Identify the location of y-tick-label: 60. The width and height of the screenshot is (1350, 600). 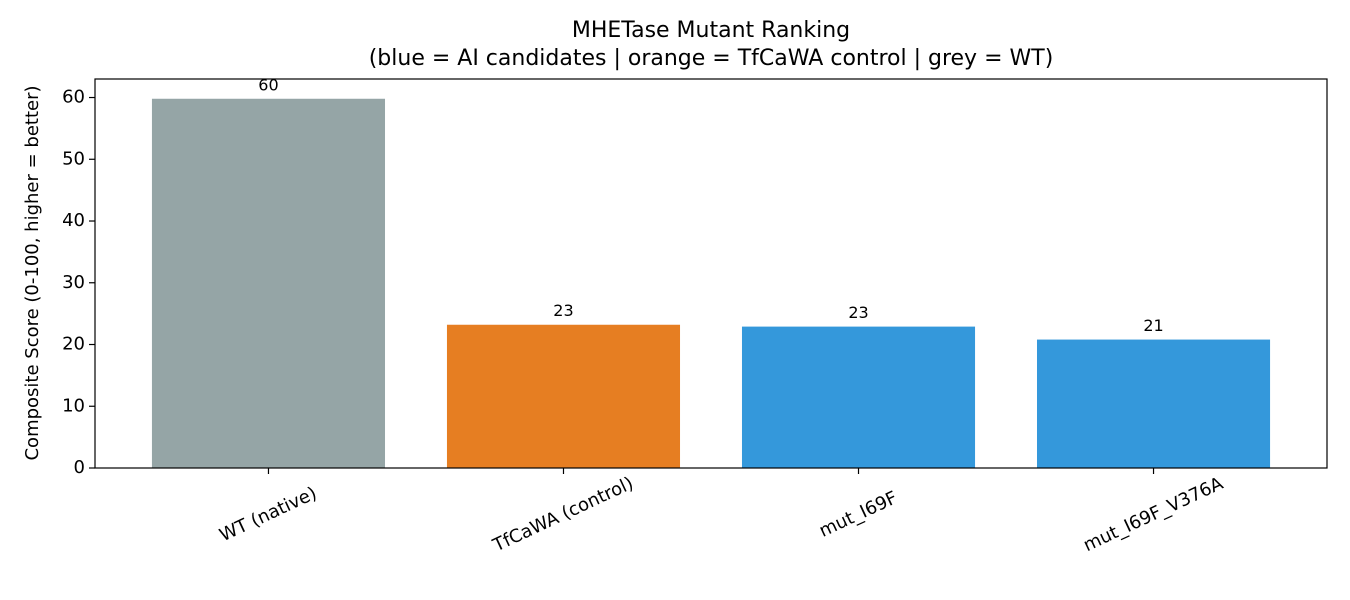
(73, 97).